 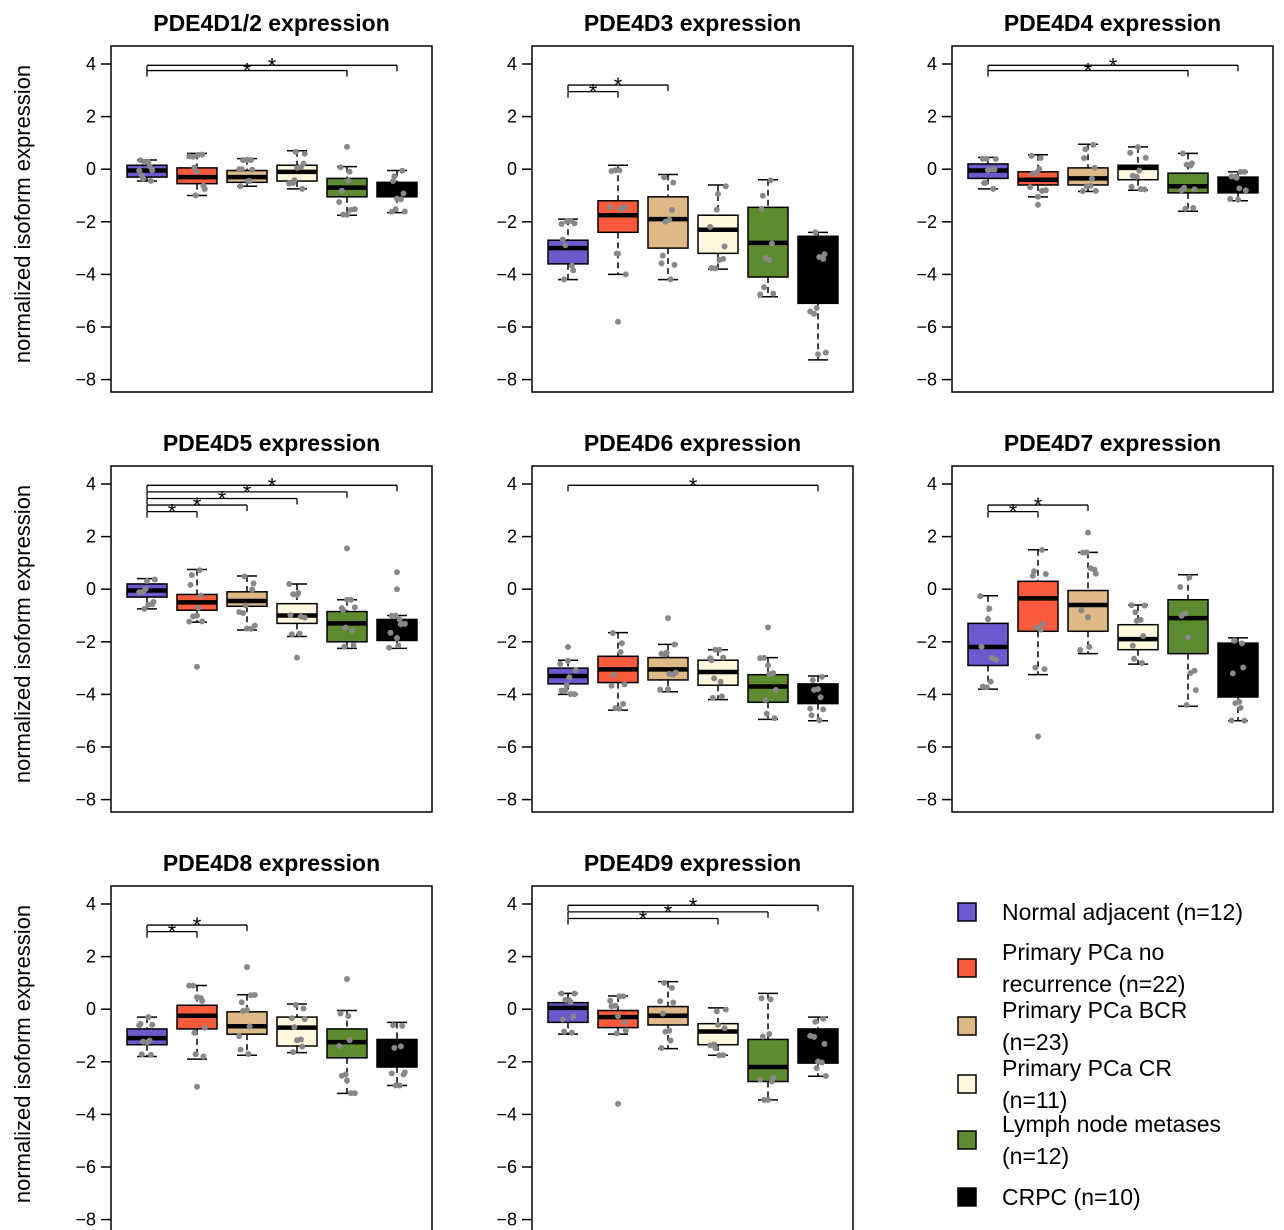 What do you see at coordinates (1122, 912) in the screenshot?
I see `legend-label: Normal adjacent (n=12)` at bounding box center [1122, 912].